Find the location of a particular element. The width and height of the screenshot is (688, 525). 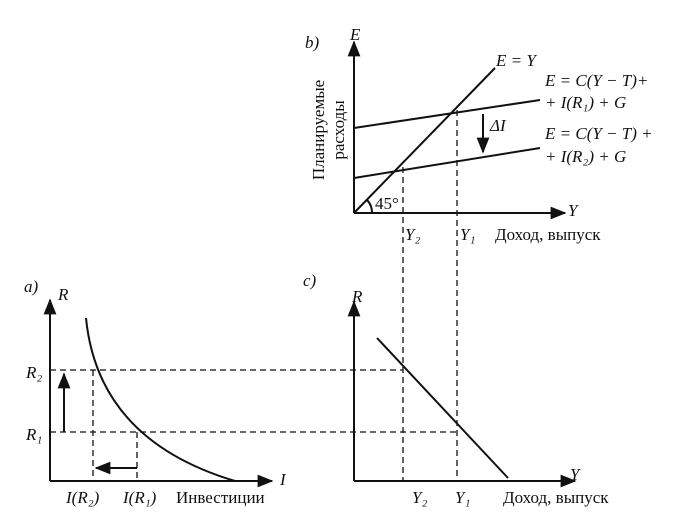

angle-label: 45° is located at coordinates (387, 203).